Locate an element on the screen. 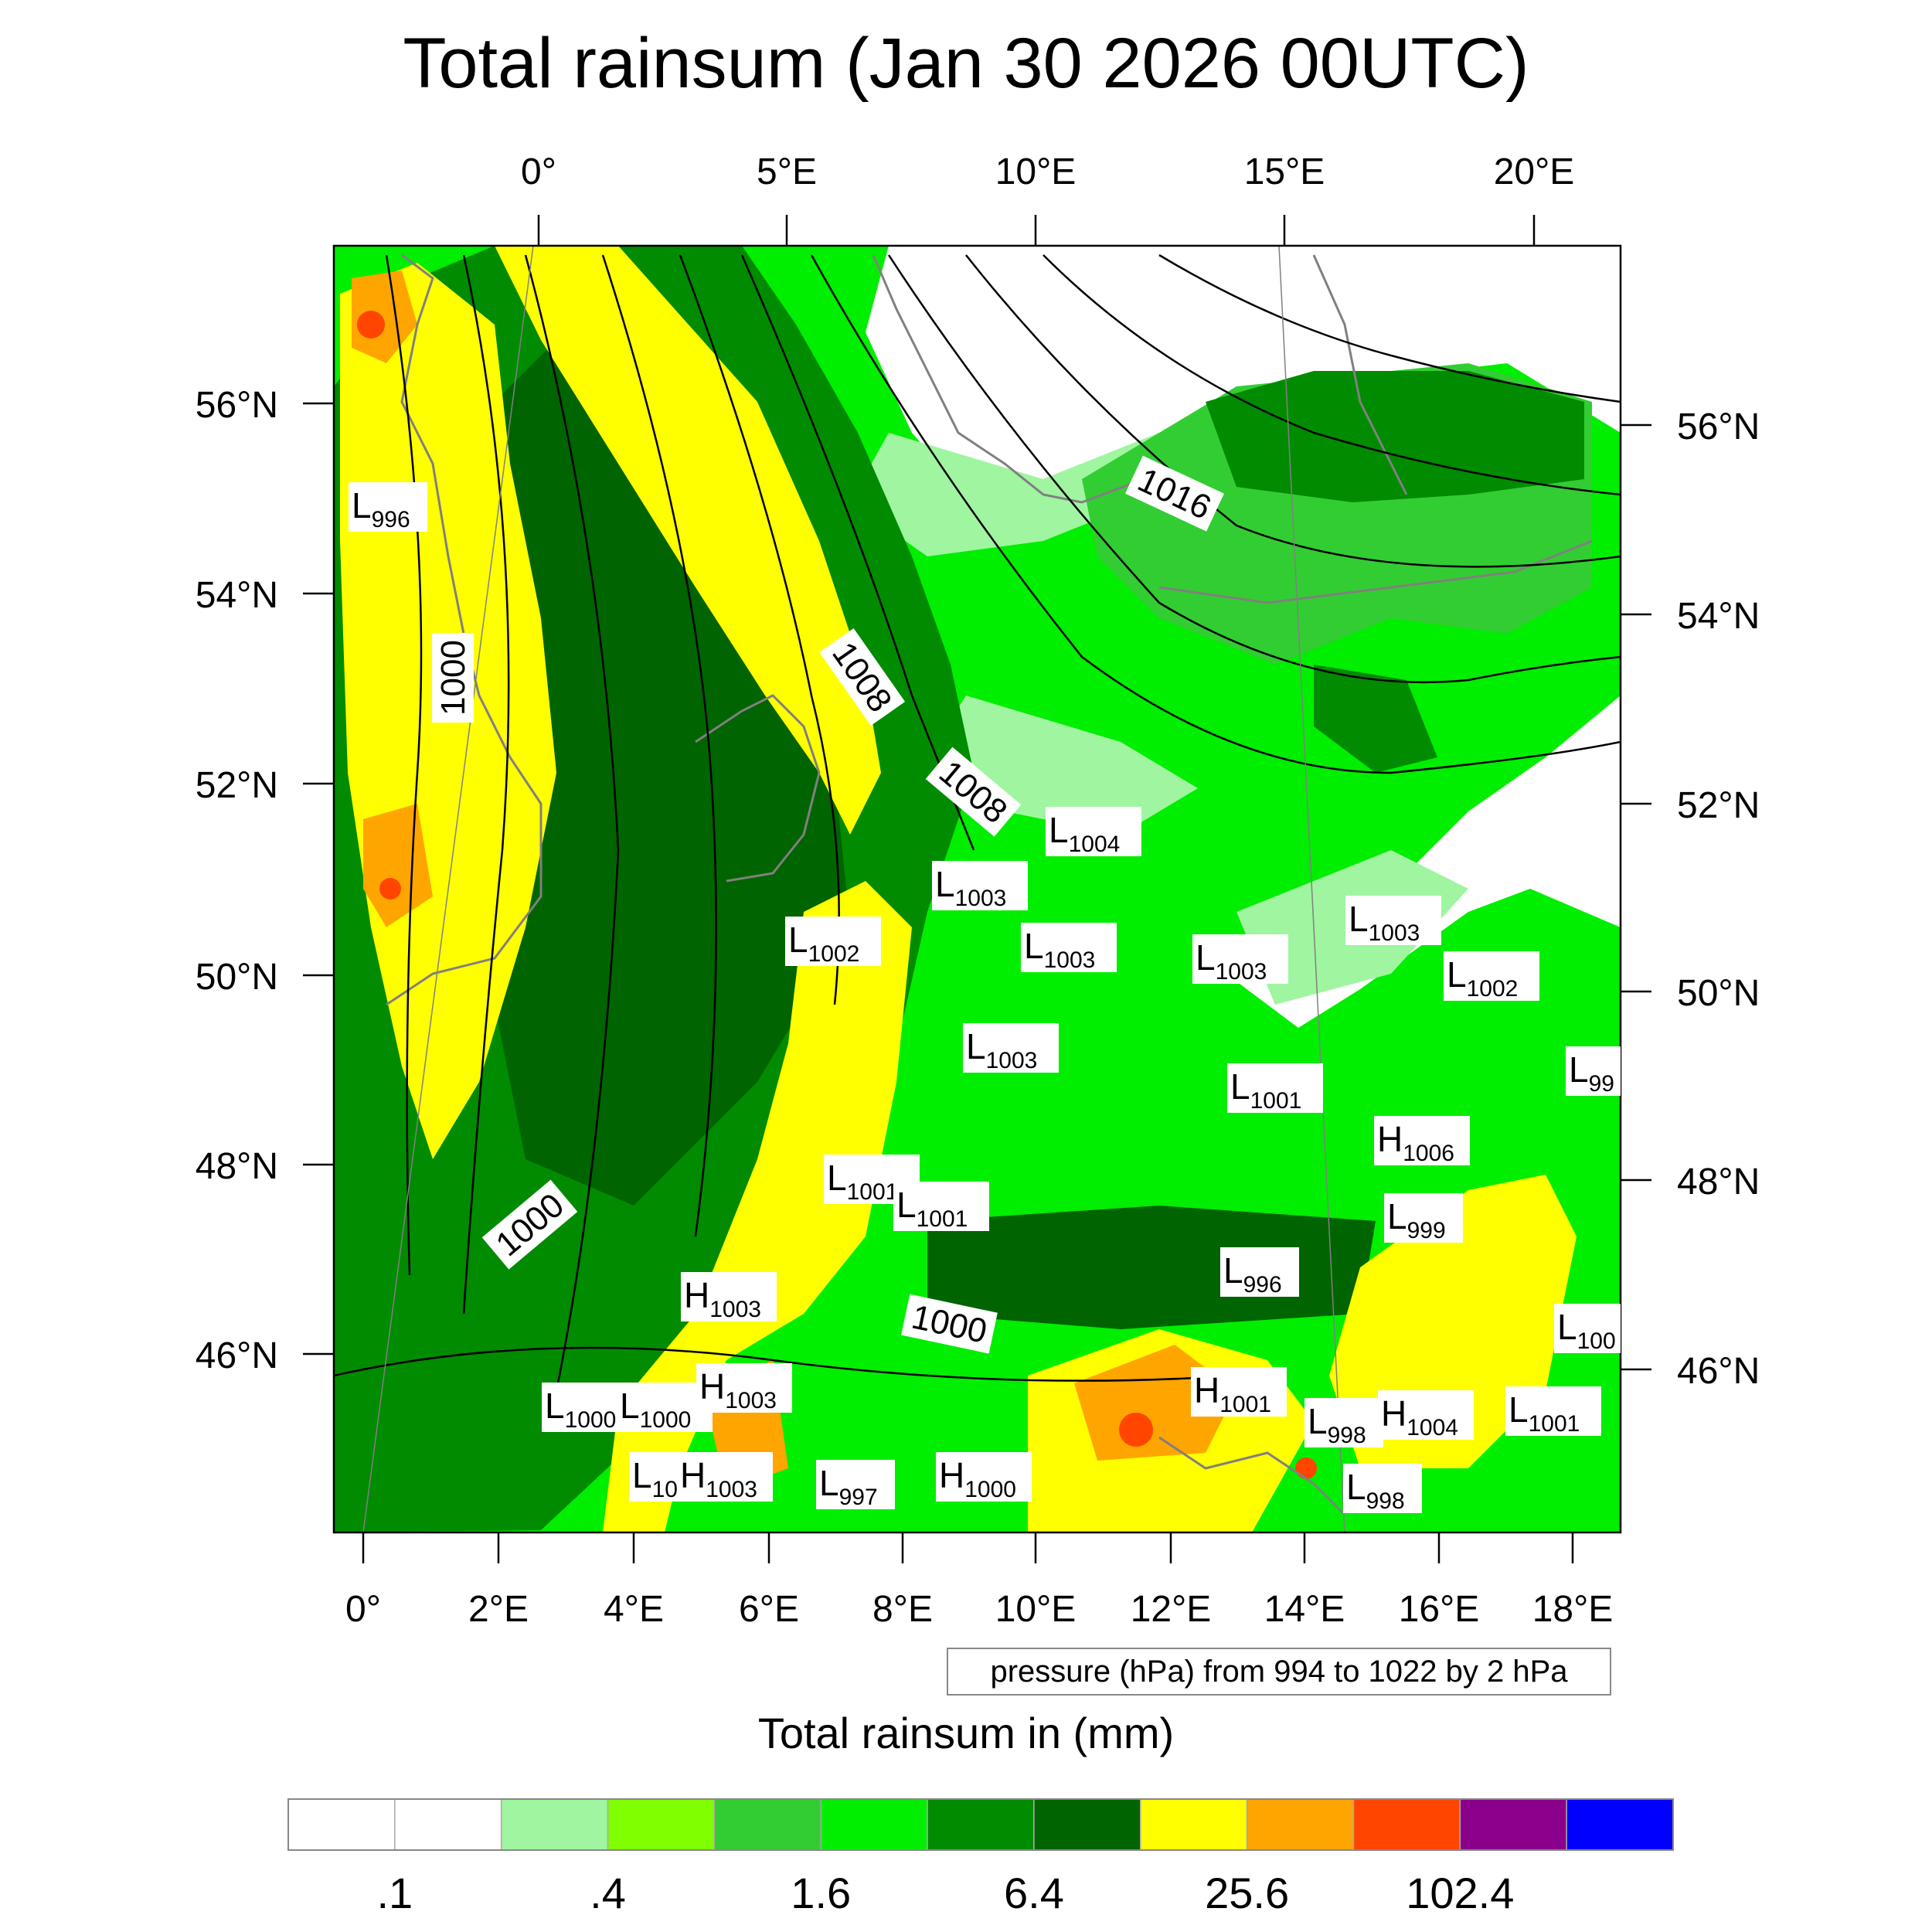  map-title: Total rainsum (Jan 30 2026 00UTC) is located at coordinates (966, 64).